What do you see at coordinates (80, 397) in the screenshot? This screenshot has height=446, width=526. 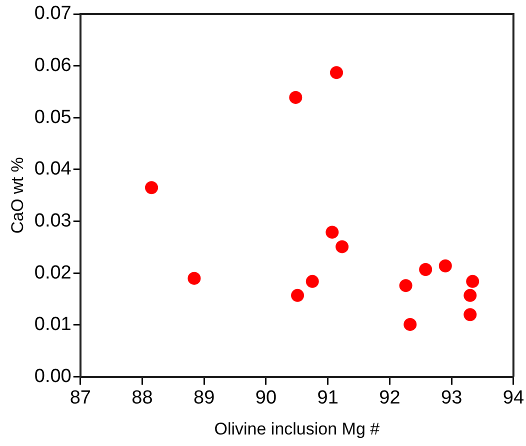 I see `x-tick-label: 87` at bounding box center [80, 397].